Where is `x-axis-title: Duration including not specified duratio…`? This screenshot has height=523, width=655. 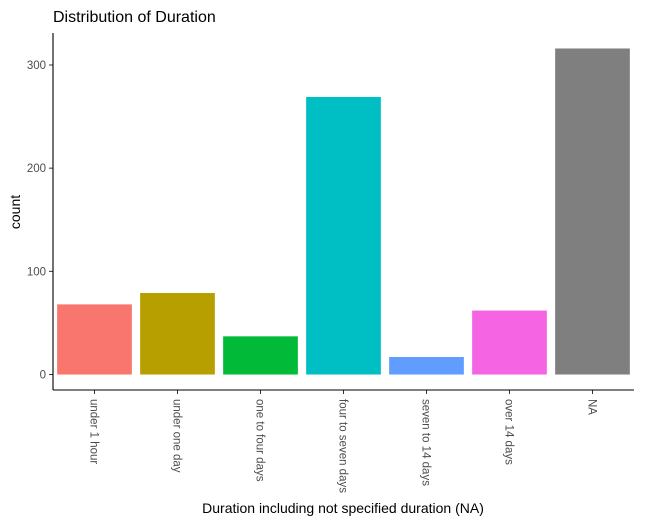
x-axis-title: Duration including not specified duratio… is located at coordinates (343, 508).